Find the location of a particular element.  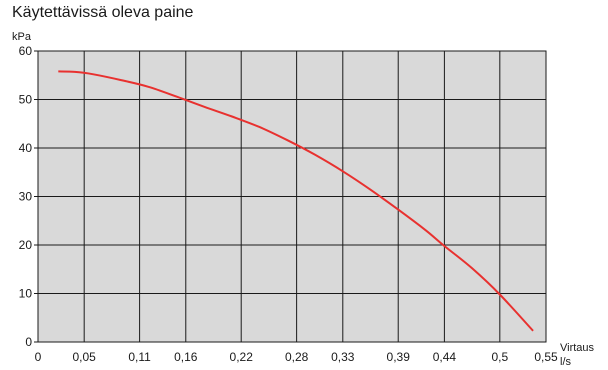

y-tick-label: 60 is located at coordinates (26, 51).